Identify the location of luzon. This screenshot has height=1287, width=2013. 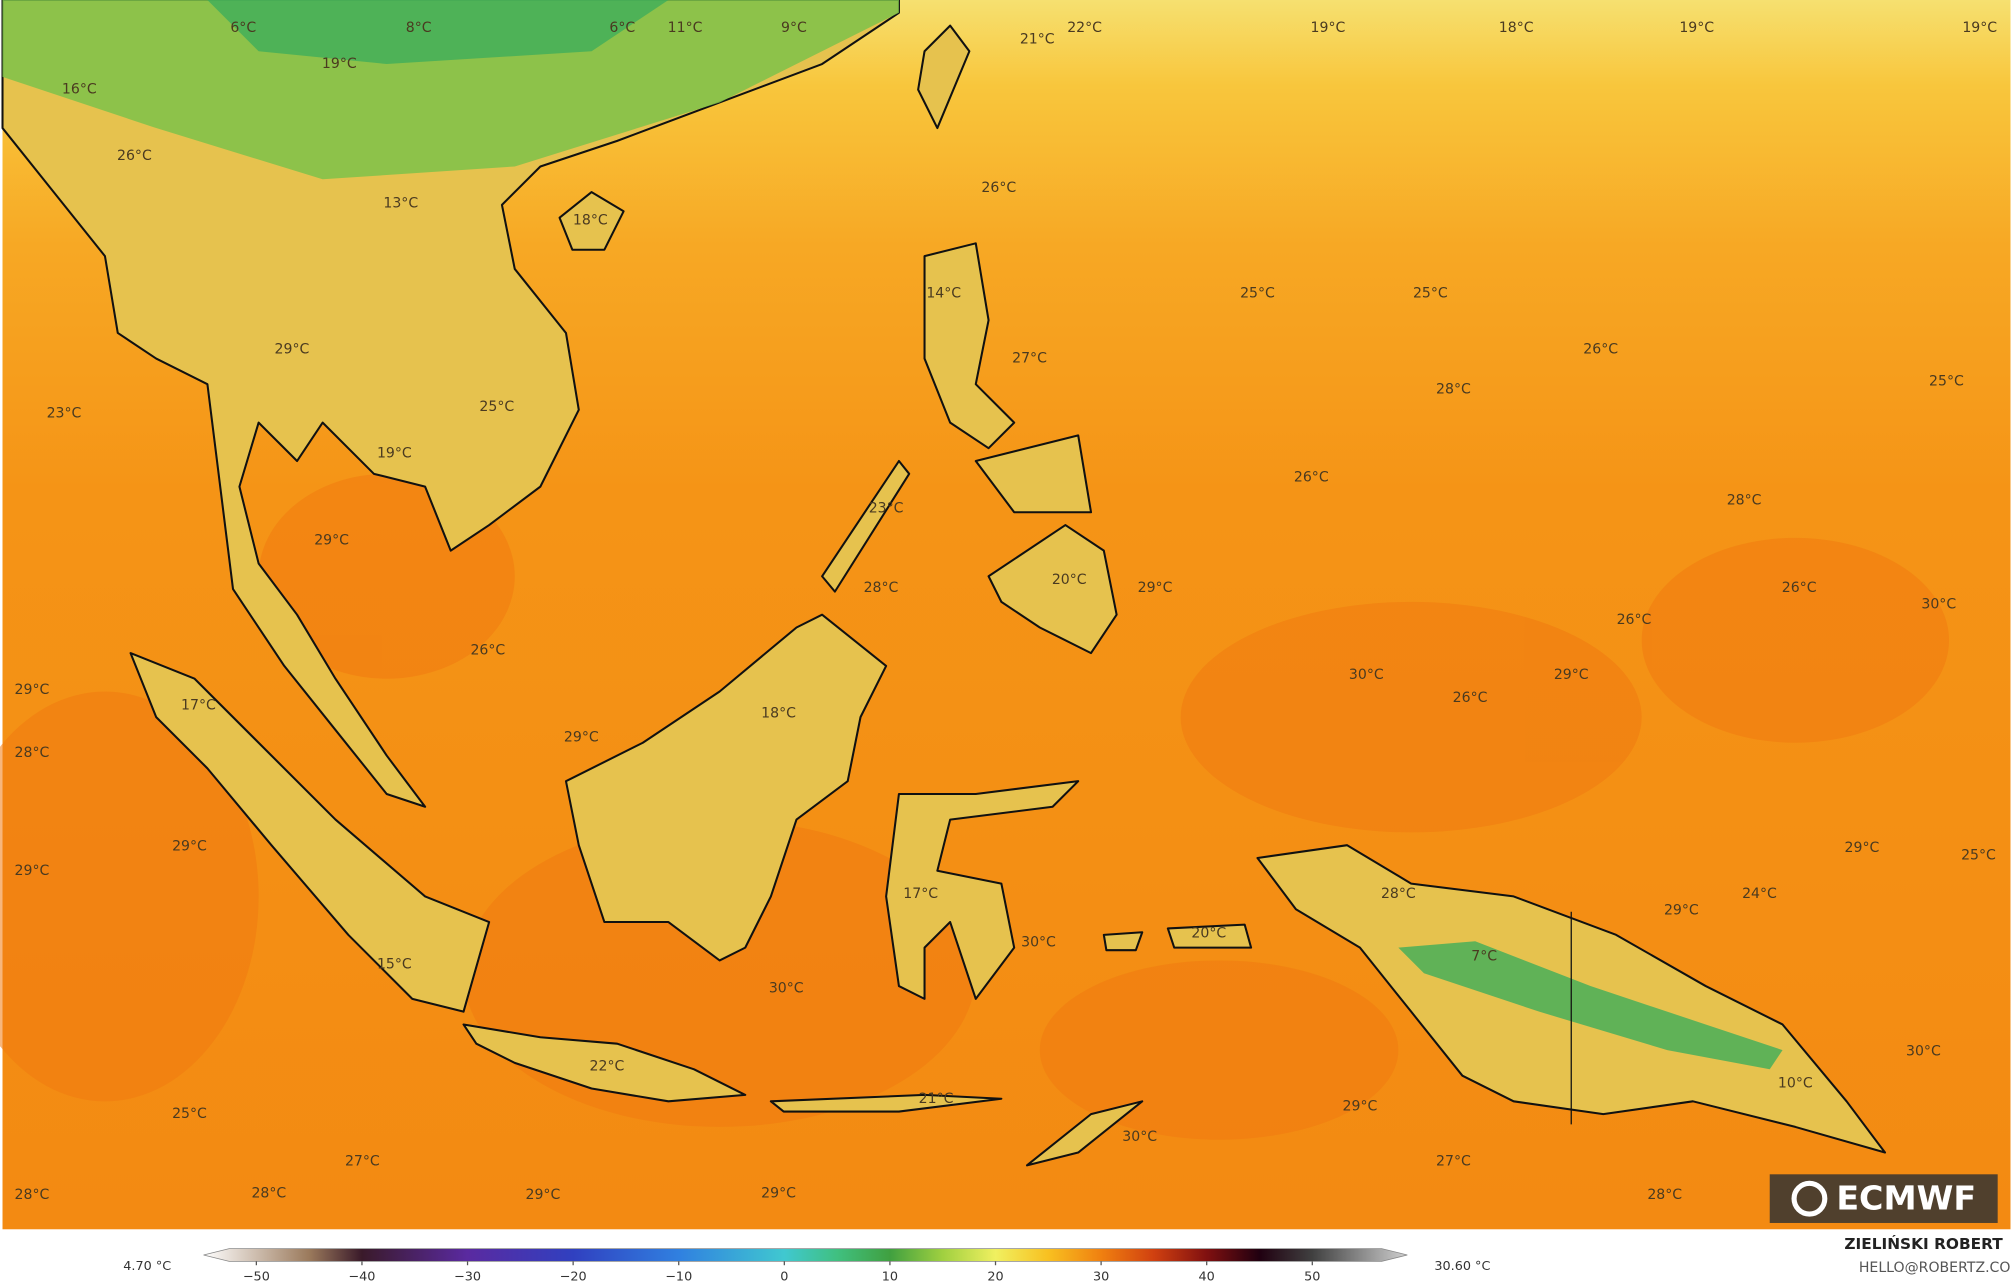
(969, 346).